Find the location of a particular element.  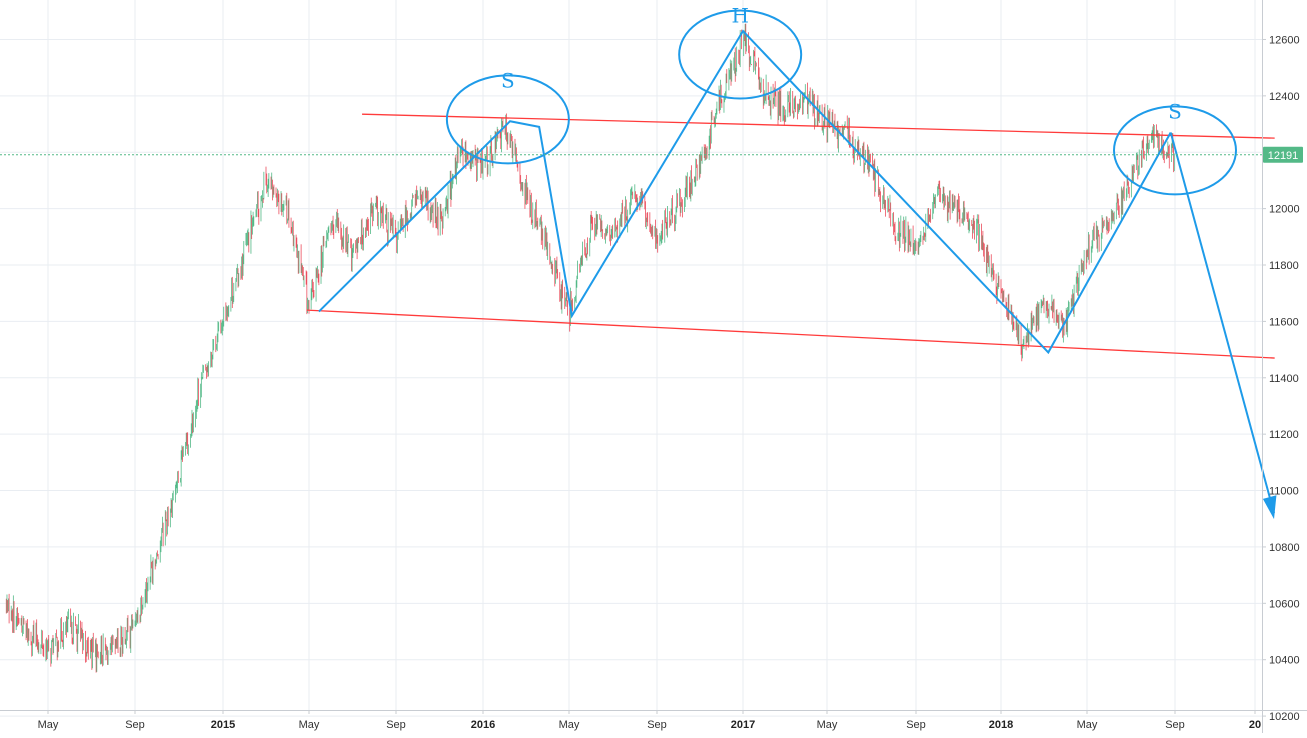

projection-arrow is located at coordinates (1222, 323).